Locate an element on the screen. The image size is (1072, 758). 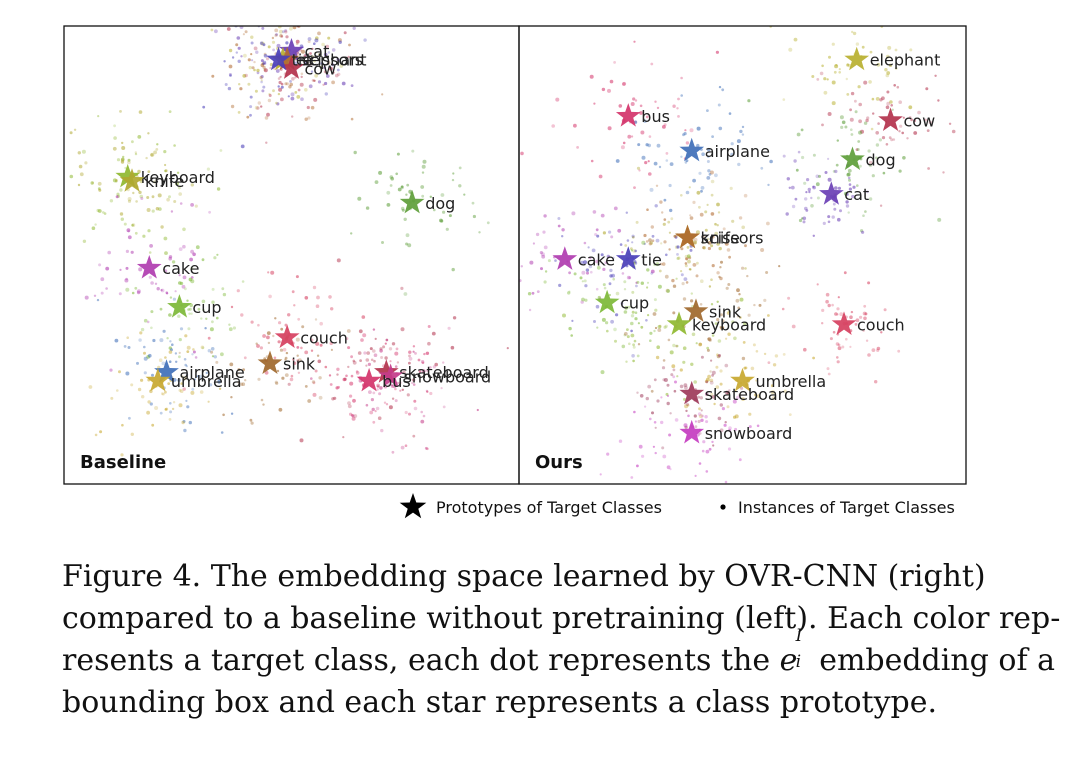
prototype-star-skateboard is located at coordinates (692, 392).